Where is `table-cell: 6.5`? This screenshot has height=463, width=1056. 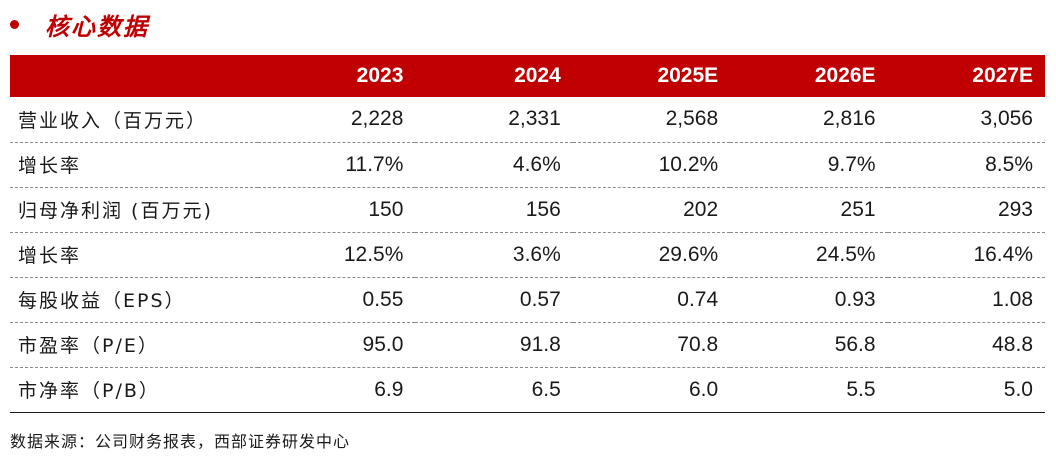 table-cell: 6.5 is located at coordinates (546, 389).